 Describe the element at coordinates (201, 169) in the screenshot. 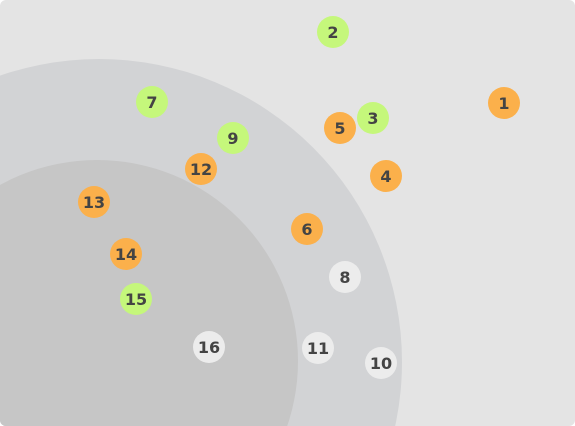

I see `marker-12: 12` at that location.